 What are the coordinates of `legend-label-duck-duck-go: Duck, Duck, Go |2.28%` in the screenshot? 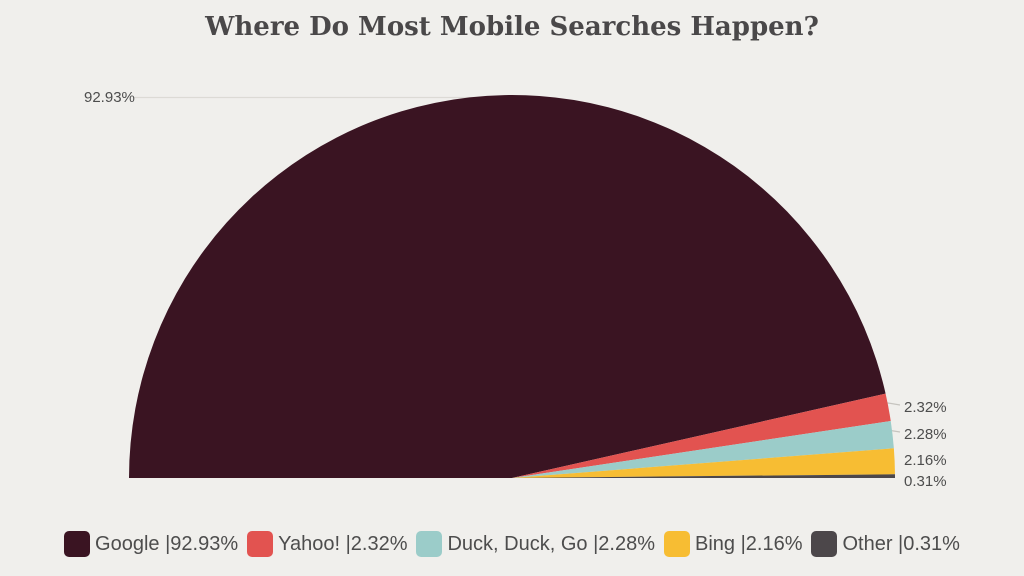 It's located at (551, 543).